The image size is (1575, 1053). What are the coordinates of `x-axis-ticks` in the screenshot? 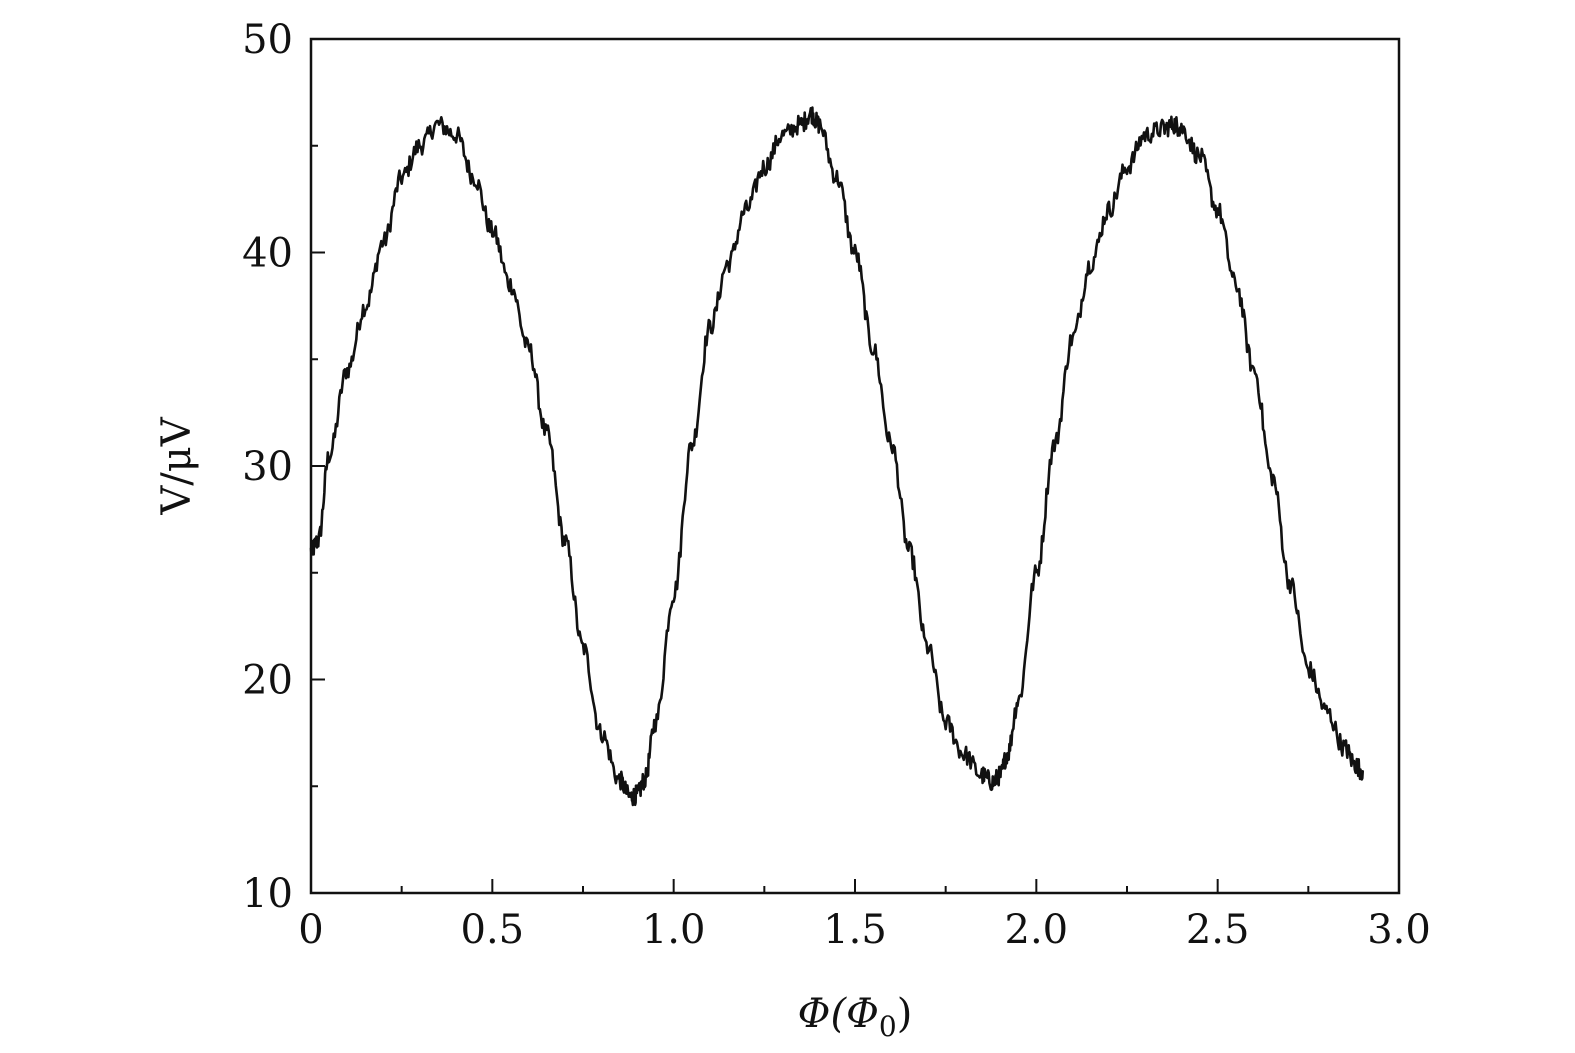 It's located at (855, 886).